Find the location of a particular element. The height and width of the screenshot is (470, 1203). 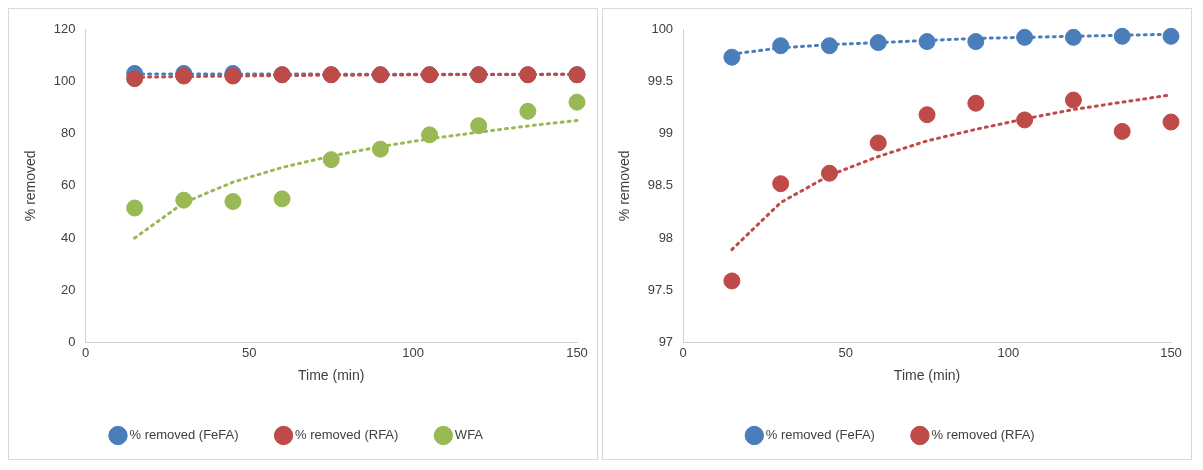

y-tick-label: 98 is located at coordinates (666, 237).